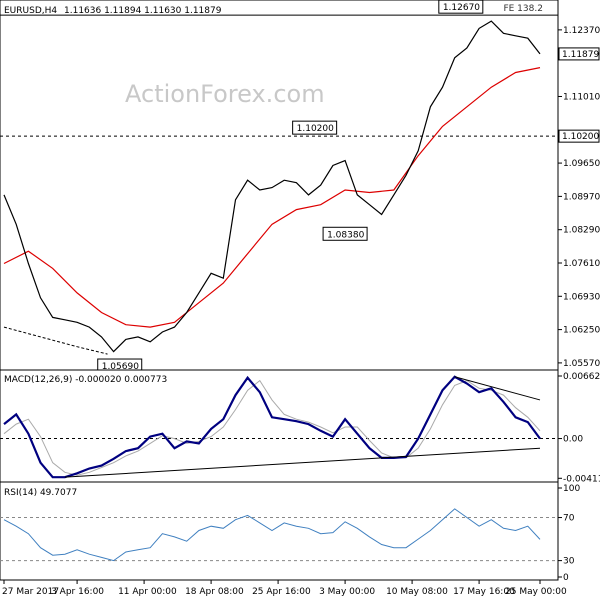 The height and width of the screenshot is (600, 600). What do you see at coordinates (581, 31) in the screenshot?
I see `price-y-tick-label: 1.12370` at bounding box center [581, 31].